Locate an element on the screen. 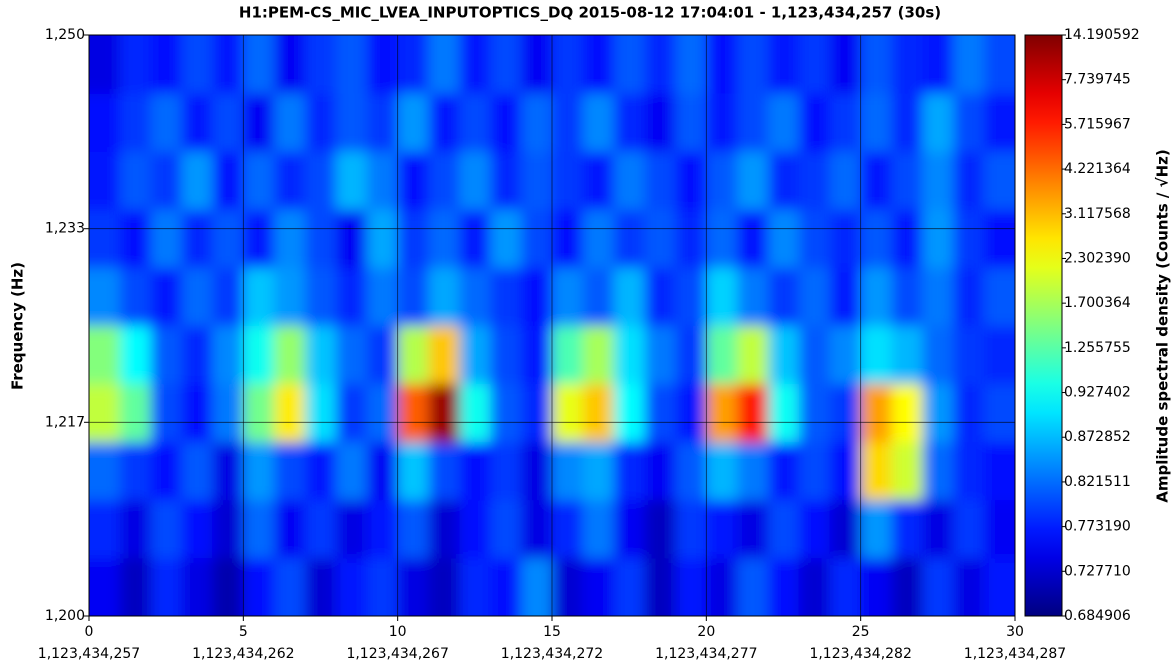  x-tick-sublabel: 1,123,434,277 is located at coordinates (706, 654).